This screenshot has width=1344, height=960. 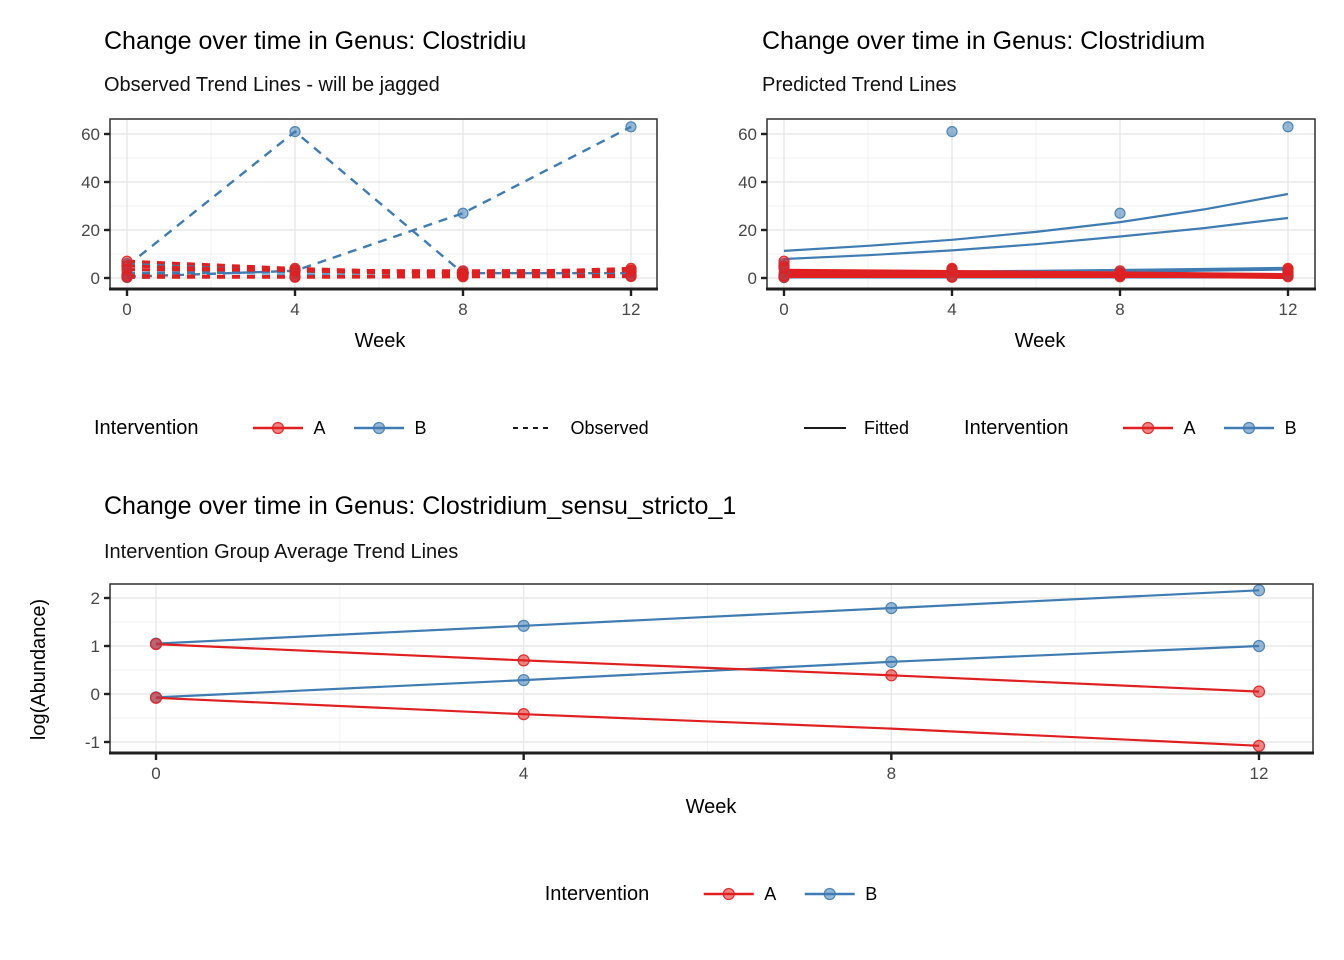 I want to click on chart-observed-title: Change over time in Genus: Clostridiu, so click(x=315, y=41).